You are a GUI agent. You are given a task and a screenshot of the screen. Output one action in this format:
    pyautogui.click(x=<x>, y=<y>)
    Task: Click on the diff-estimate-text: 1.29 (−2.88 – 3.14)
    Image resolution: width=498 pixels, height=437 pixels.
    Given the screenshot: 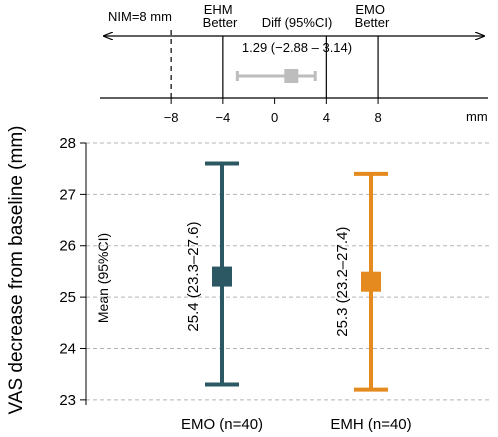 What is the action you would take?
    pyautogui.click(x=297, y=47)
    